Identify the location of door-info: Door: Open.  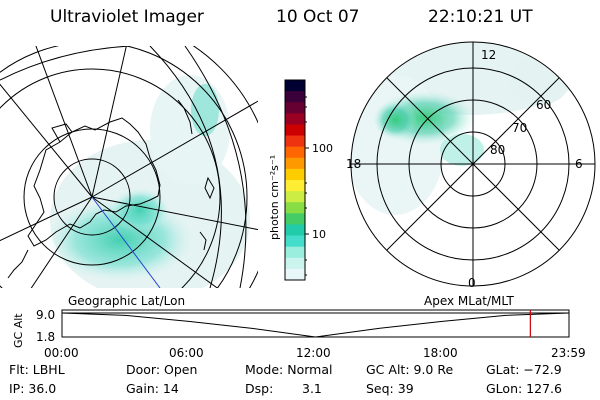
(162, 369).